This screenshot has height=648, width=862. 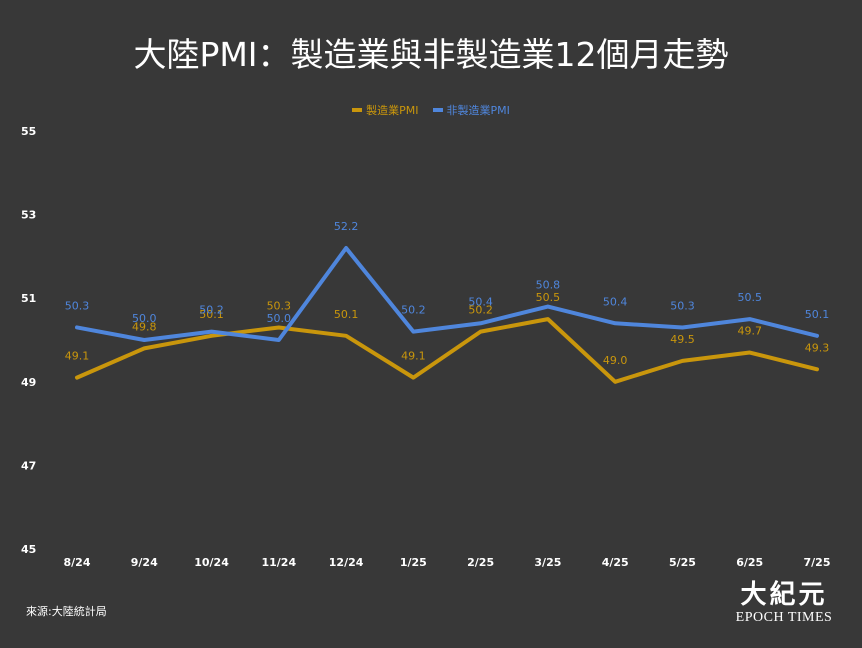 What do you see at coordinates (28, 549) in the screenshot?
I see `y-tick-label: 45` at bounding box center [28, 549].